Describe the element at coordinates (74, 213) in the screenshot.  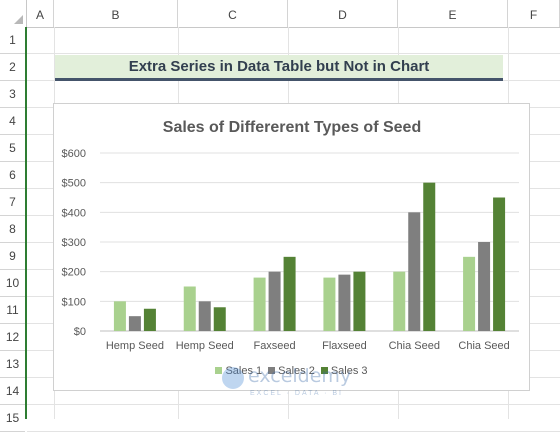
I see `y-tick-label: $400` at that location.